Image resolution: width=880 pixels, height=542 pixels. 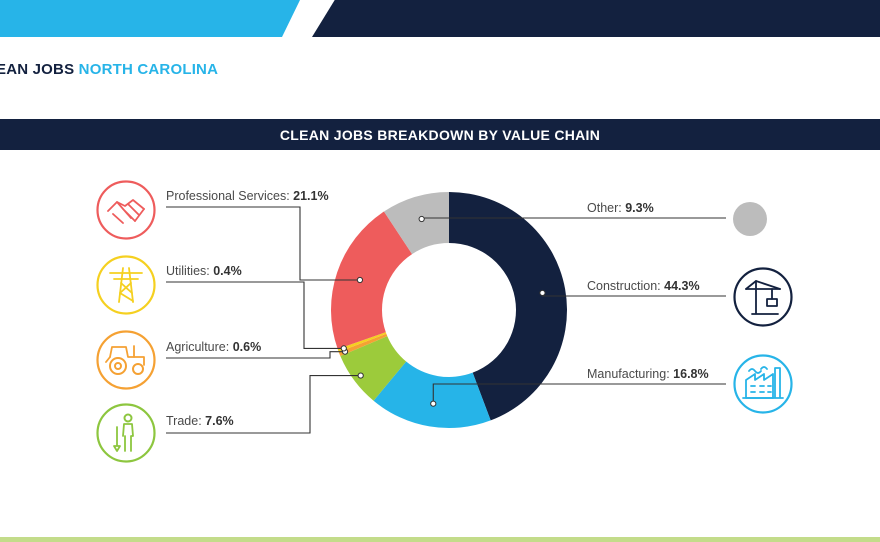 I want to click on label-utilities-name: Utilities:, so click(x=189, y=271).